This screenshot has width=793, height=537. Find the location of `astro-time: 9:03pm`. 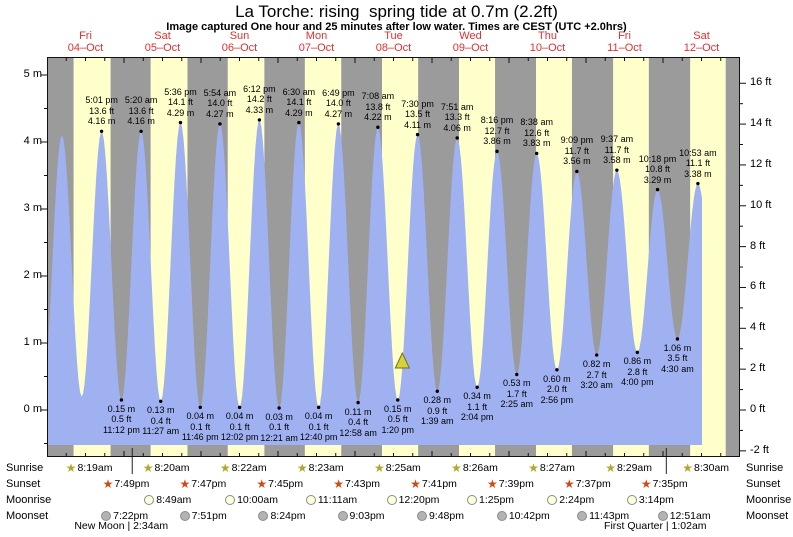

astro-time: 9:03pm is located at coordinates (367, 516).